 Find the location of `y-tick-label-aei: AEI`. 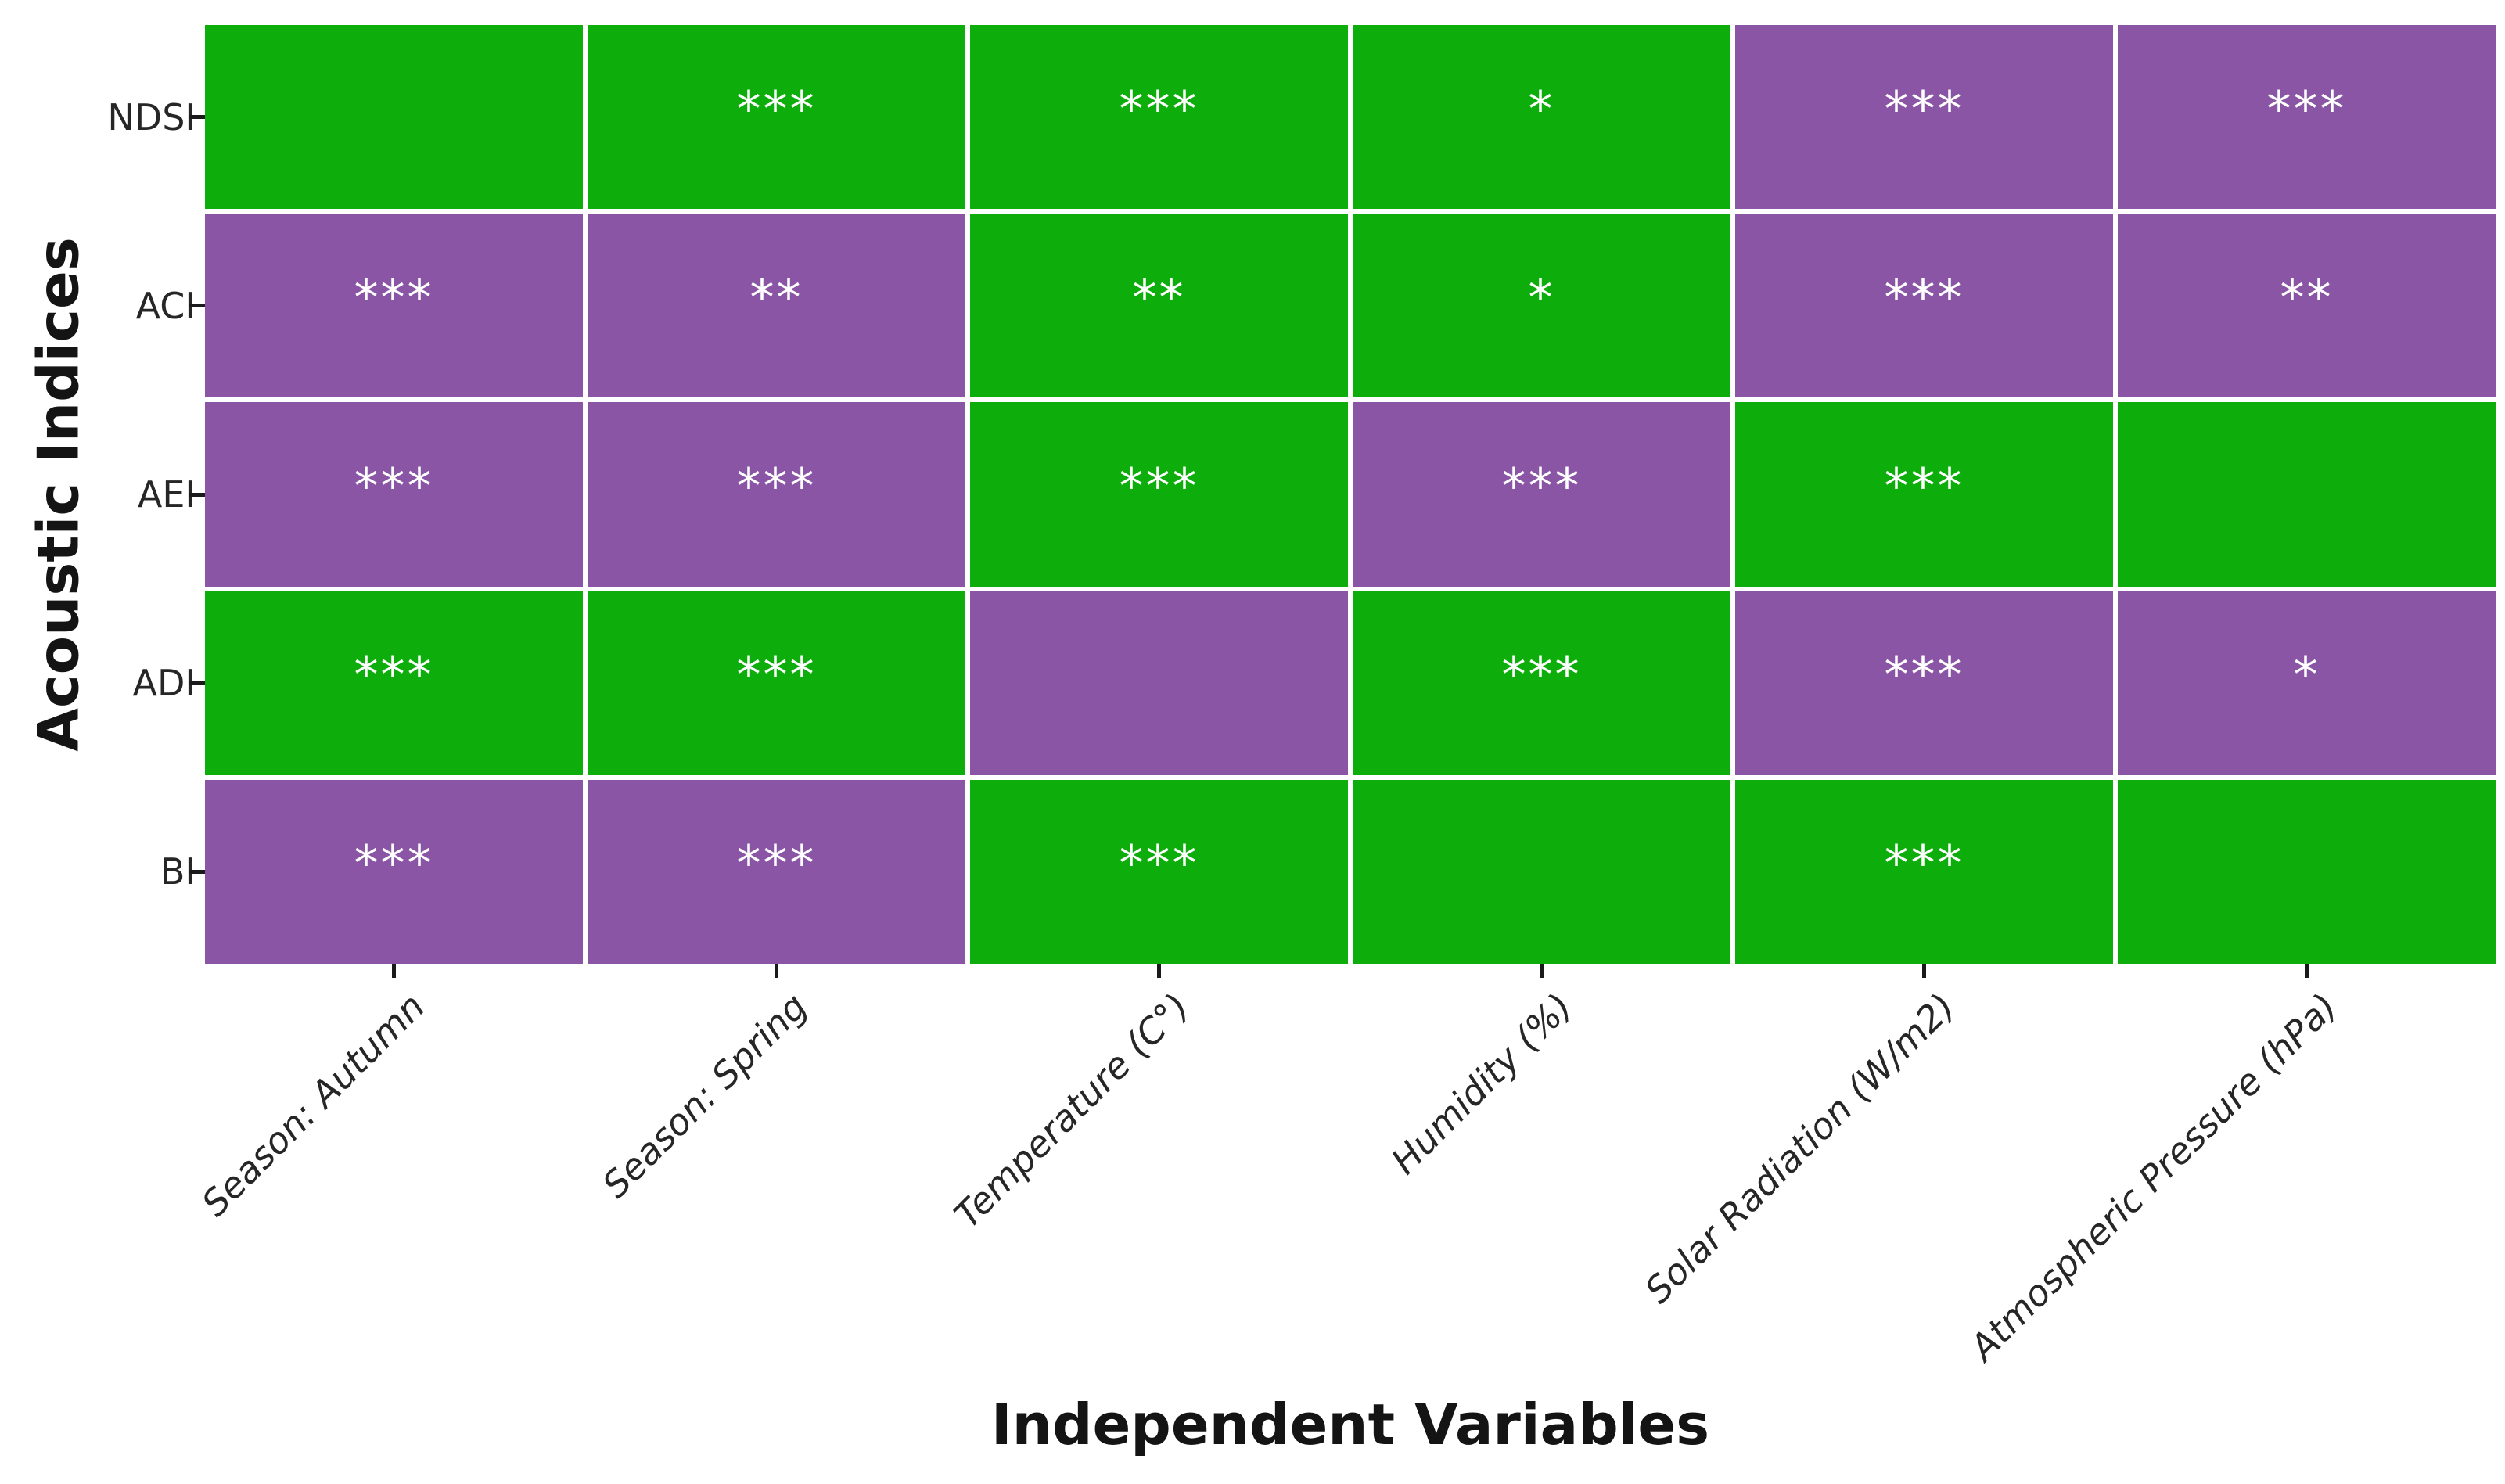

y-tick-label-aei: AEI is located at coordinates (166, 495).